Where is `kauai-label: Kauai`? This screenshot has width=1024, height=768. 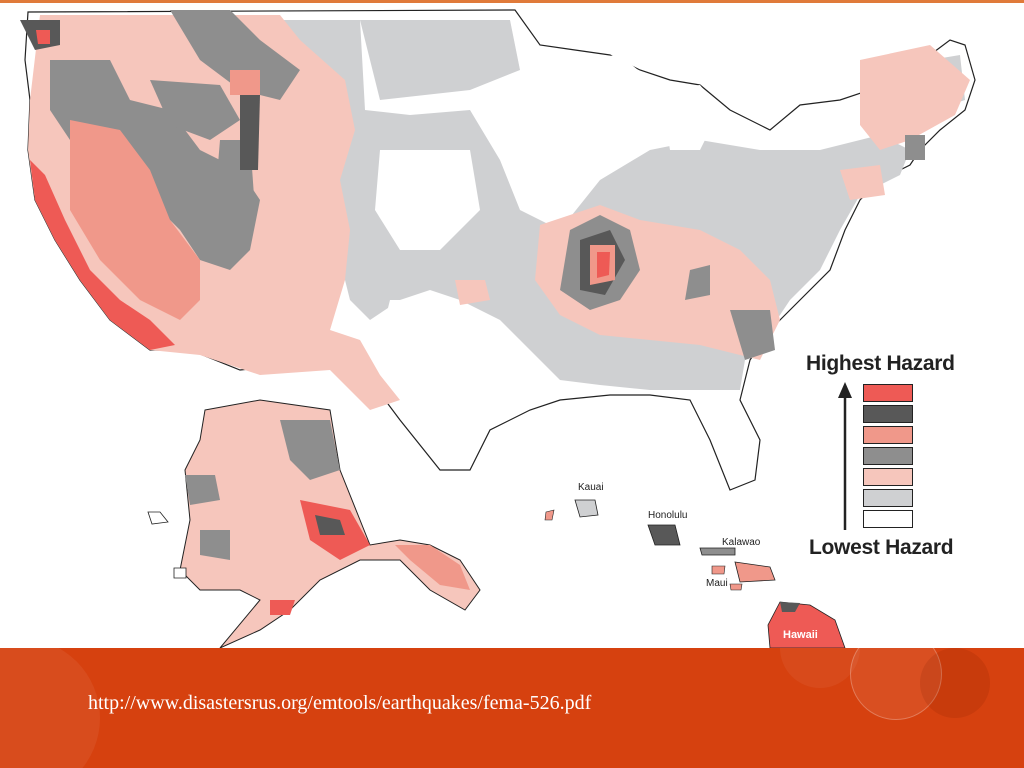
kauai-label: Kauai is located at coordinates (591, 487).